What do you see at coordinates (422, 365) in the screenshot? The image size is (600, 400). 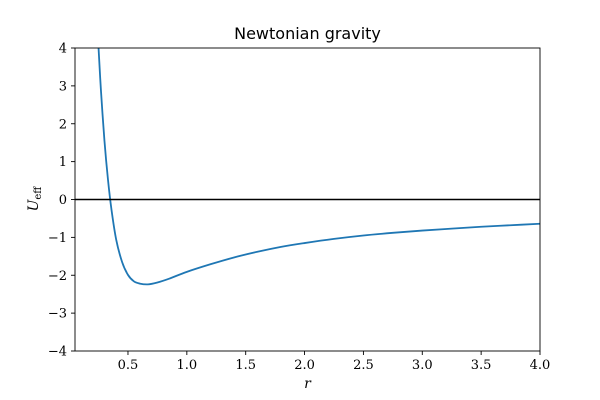 I see `x-tick-label: 3.0` at bounding box center [422, 365].